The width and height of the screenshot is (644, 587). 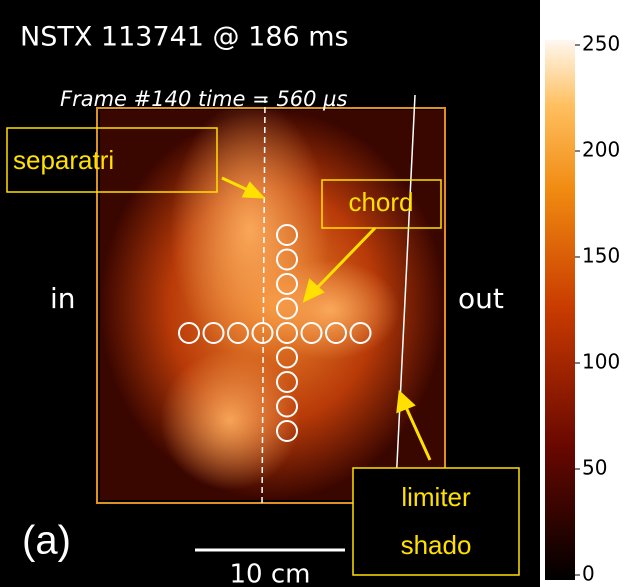 What do you see at coordinates (594, 468) in the screenshot?
I see `tick-label: 50` at bounding box center [594, 468].